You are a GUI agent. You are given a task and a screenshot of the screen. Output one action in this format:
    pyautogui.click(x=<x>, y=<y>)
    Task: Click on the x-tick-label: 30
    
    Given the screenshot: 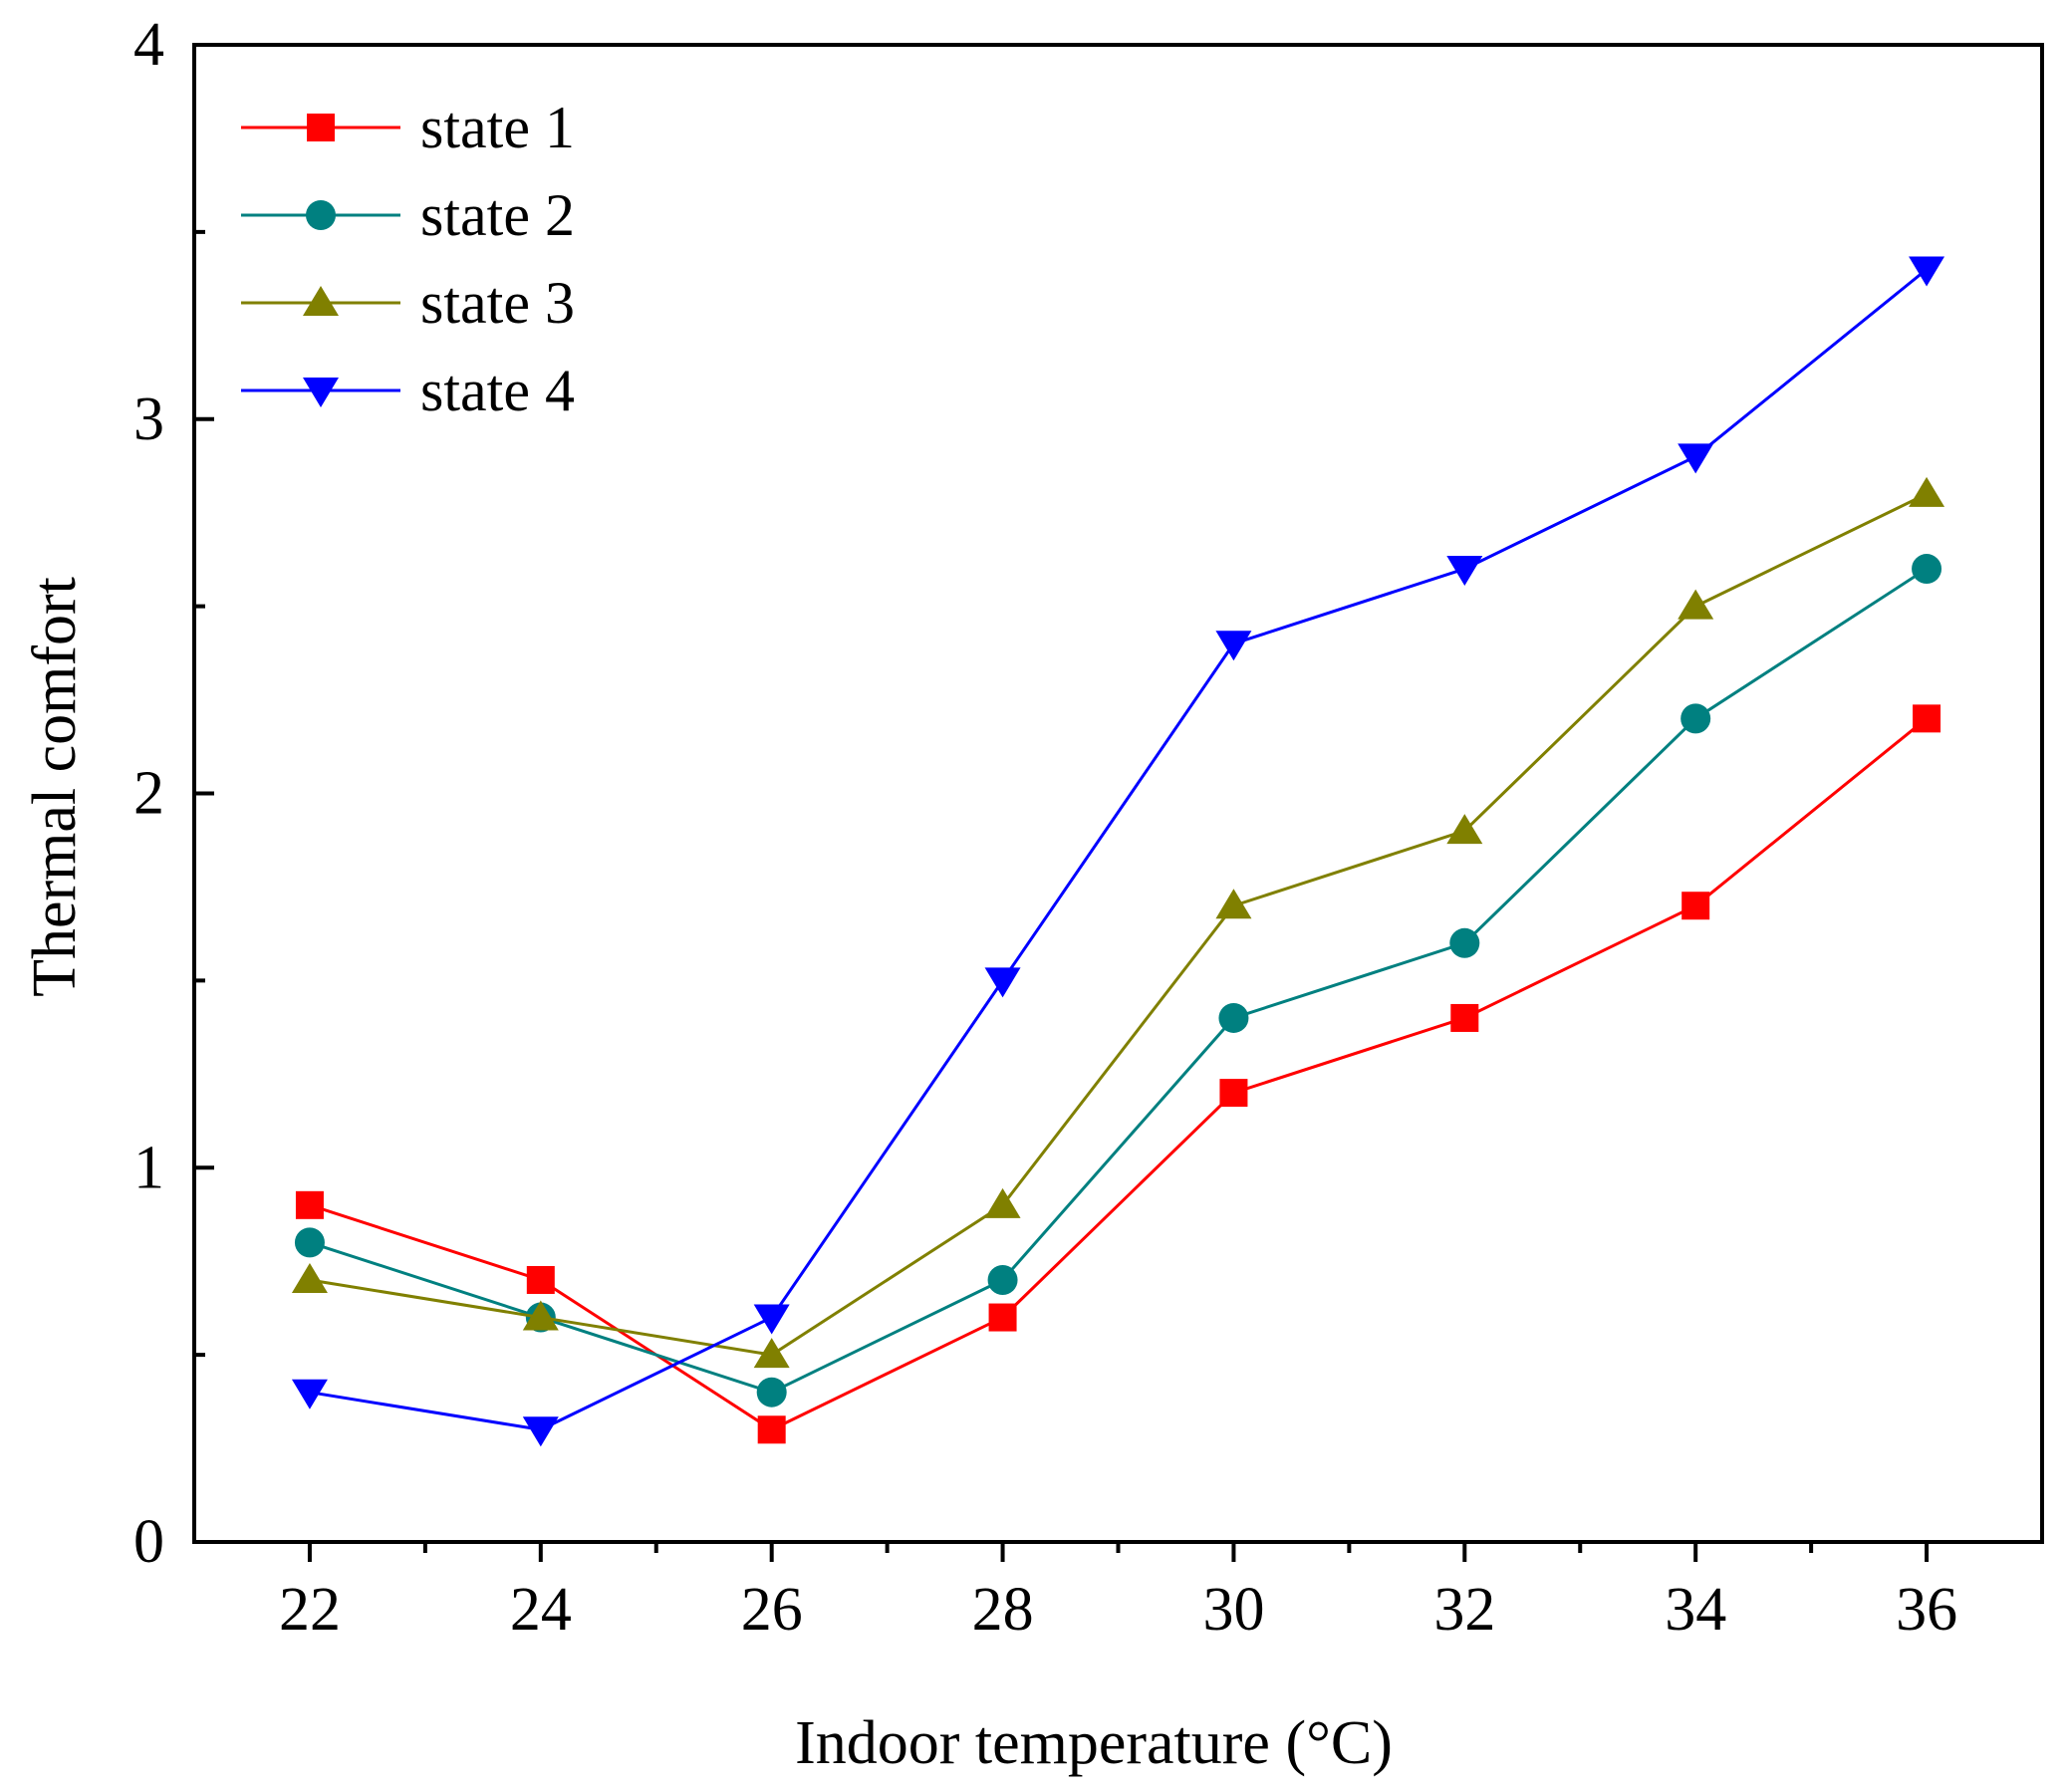 What is the action you would take?
    pyautogui.click(x=1233, y=1610)
    